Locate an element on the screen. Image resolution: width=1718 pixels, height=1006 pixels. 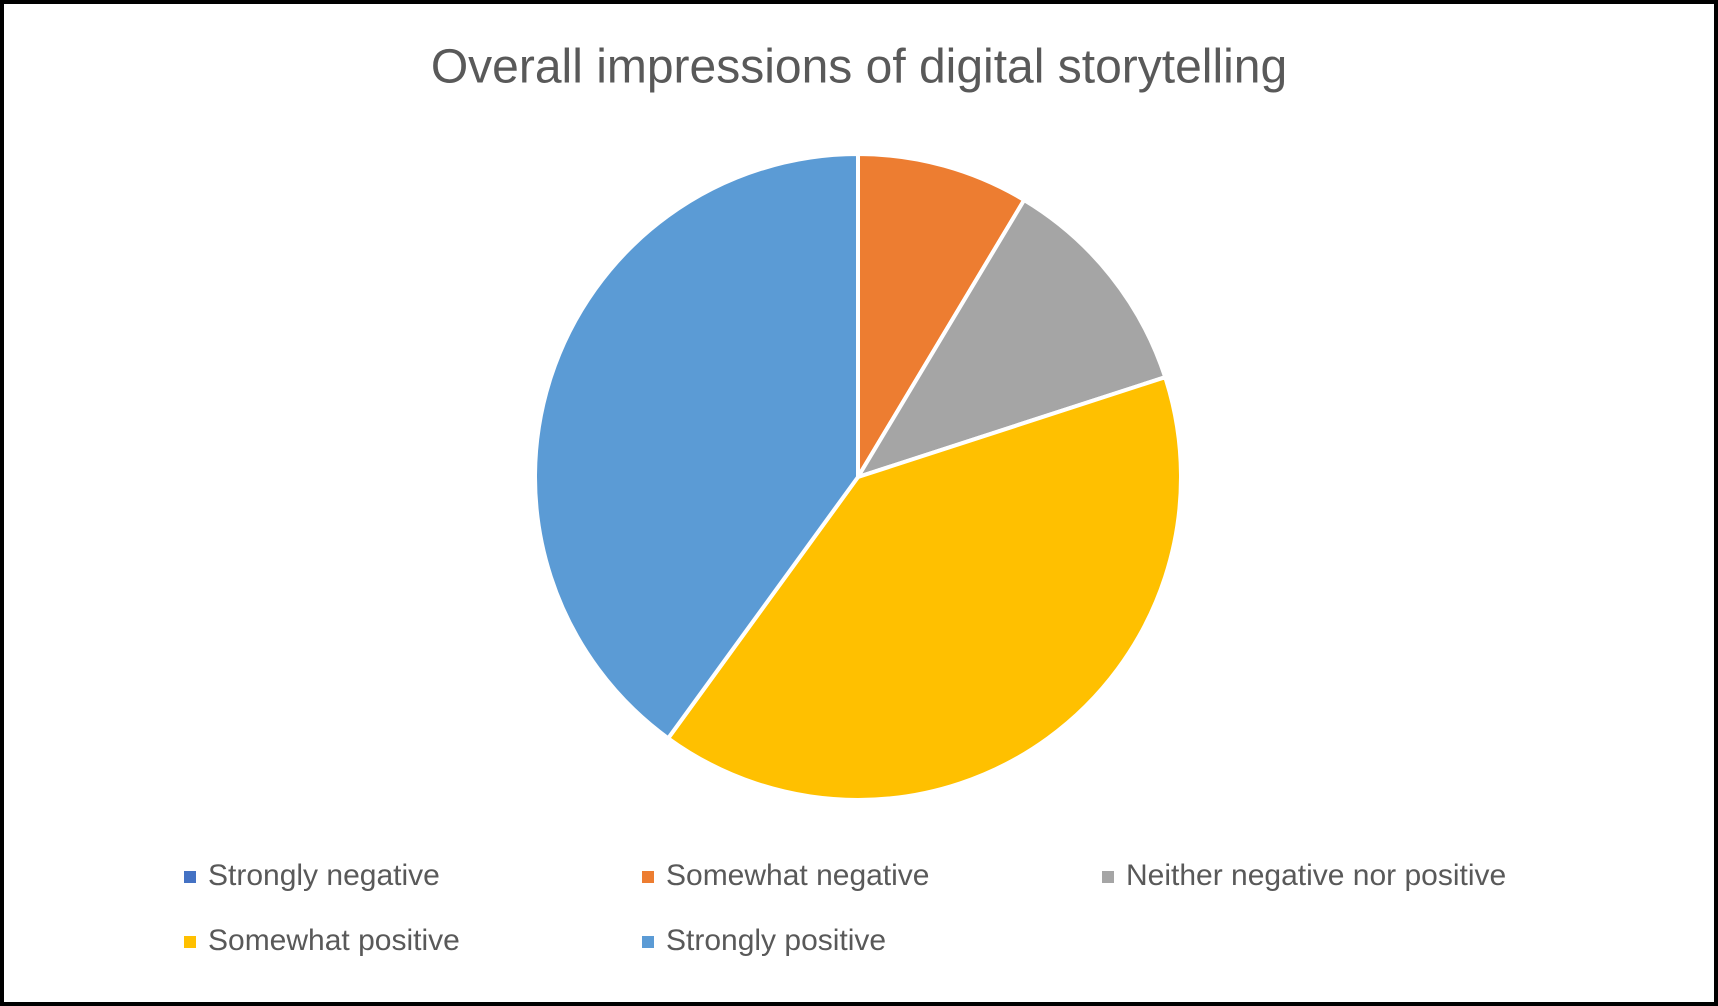
legend-label: Strongly positive is located at coordinates (776, 940).